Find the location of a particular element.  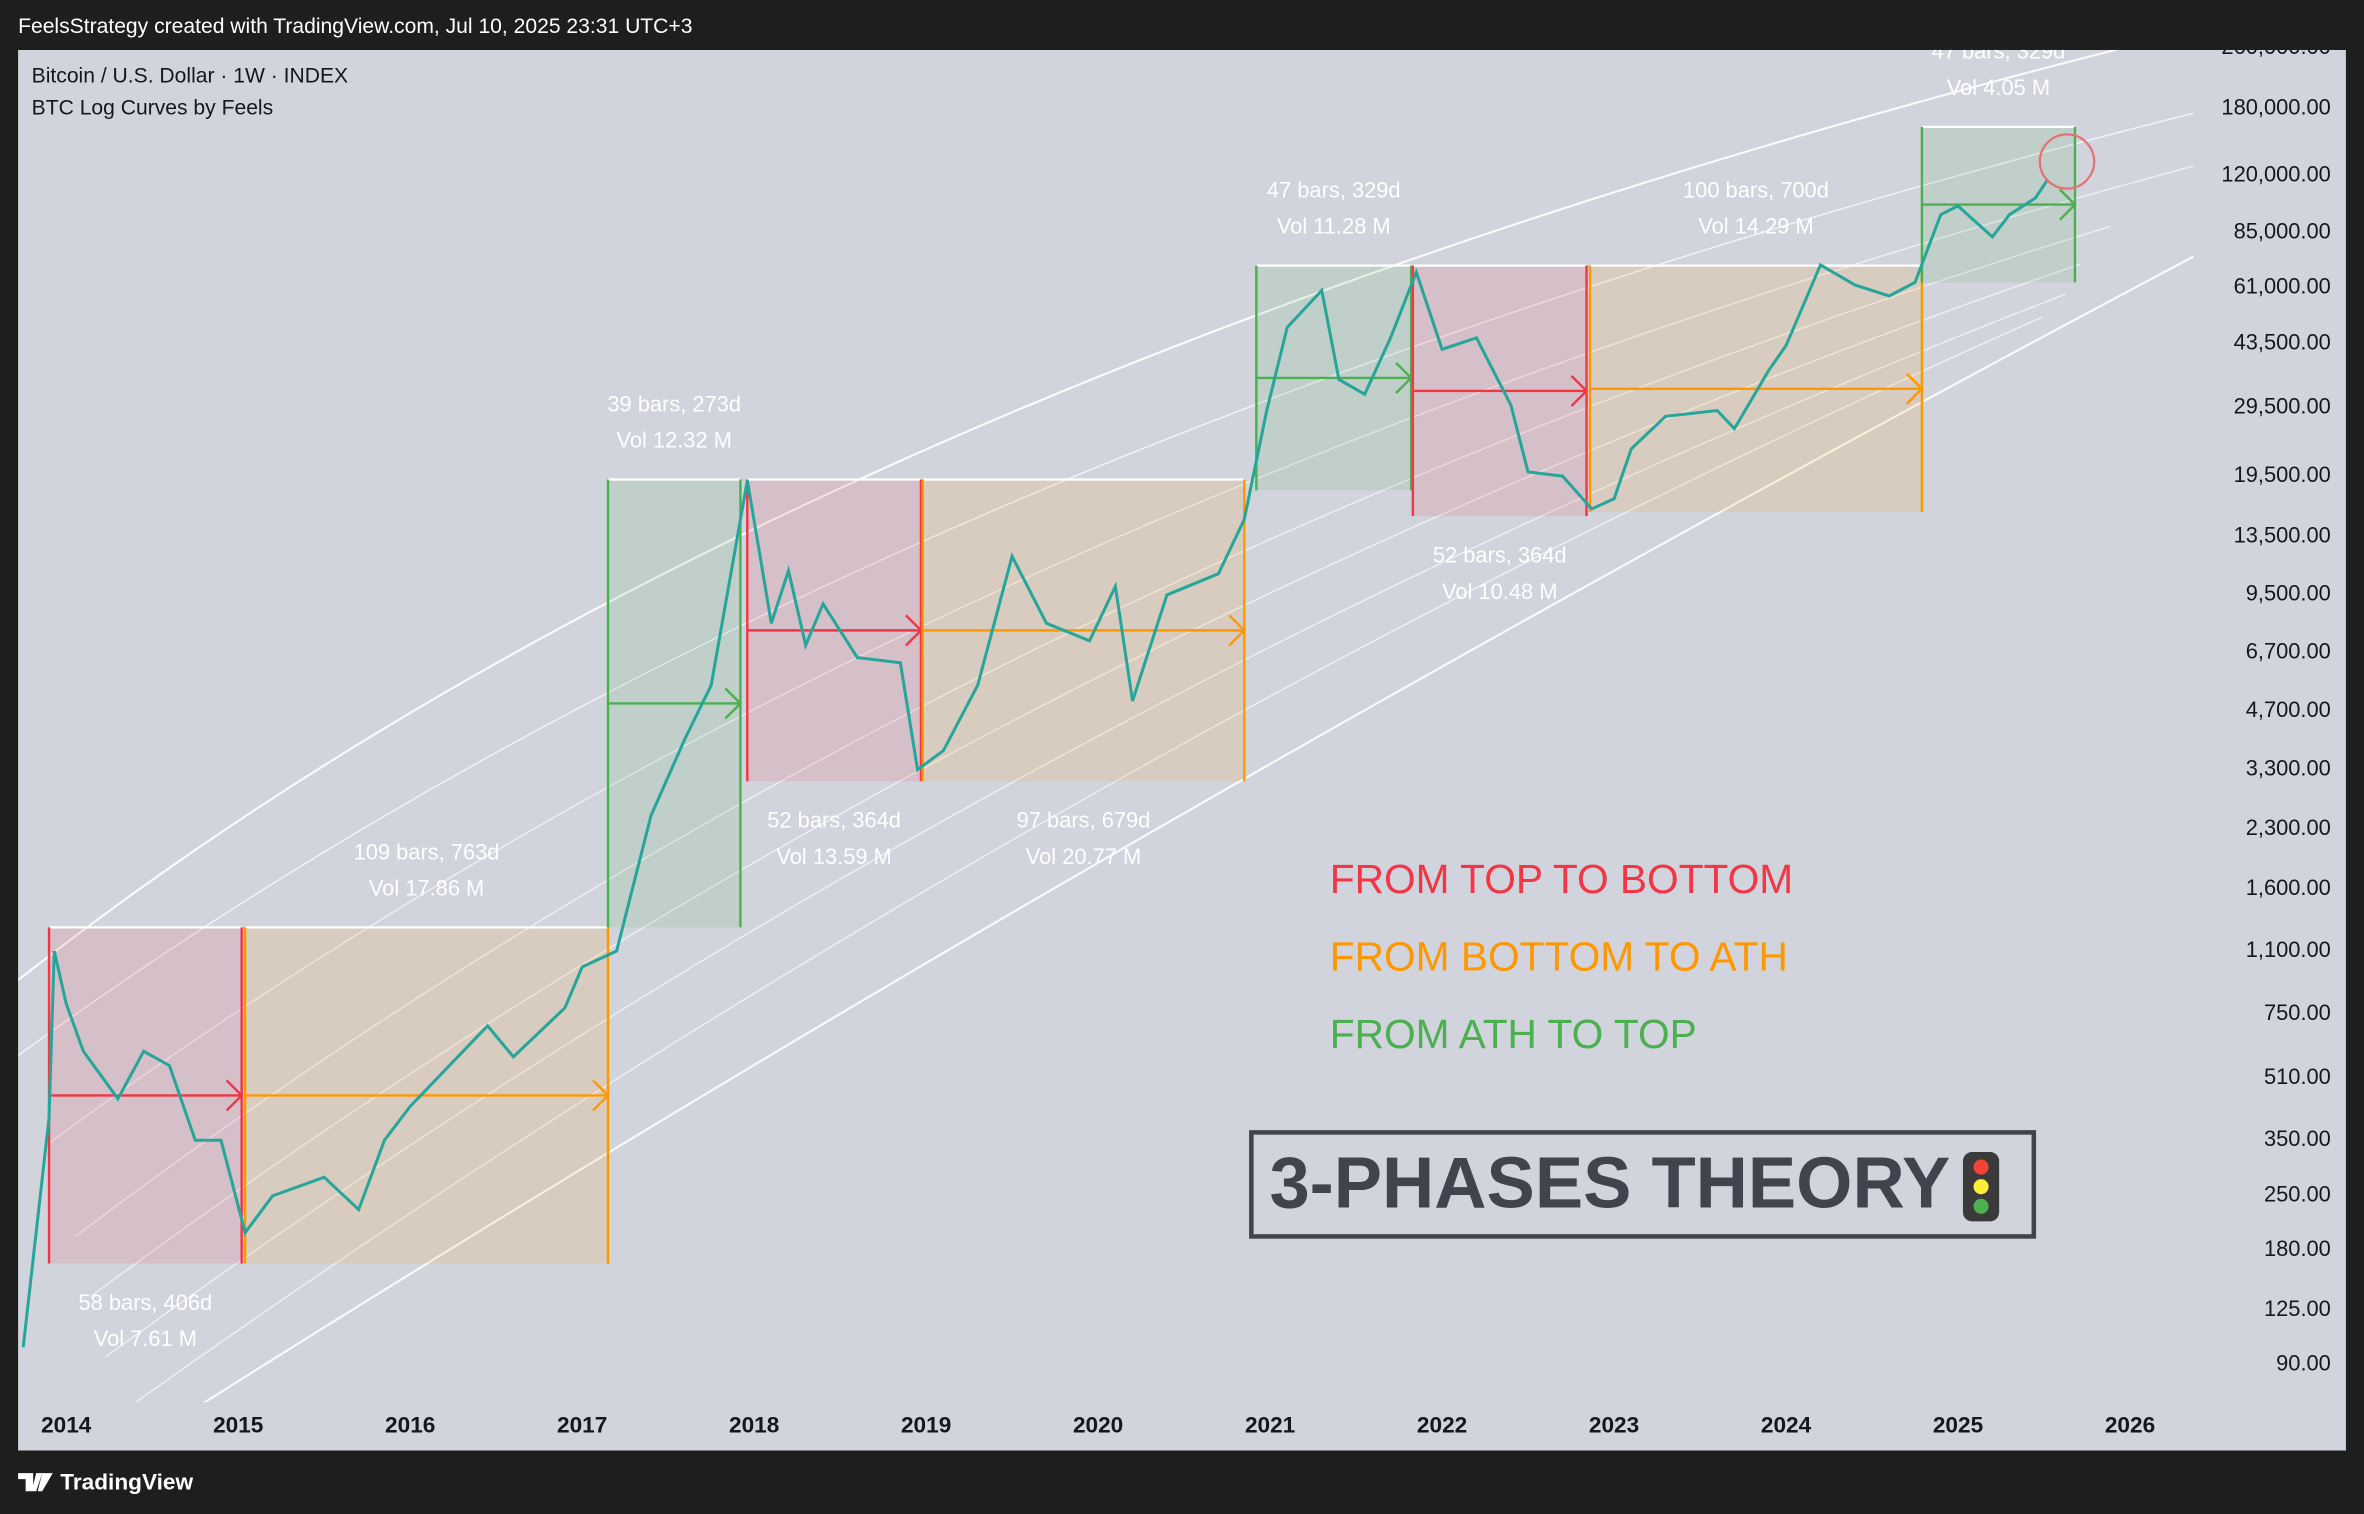

phase-label: 100 bars, 700d is located at coordinates (1756, 190).